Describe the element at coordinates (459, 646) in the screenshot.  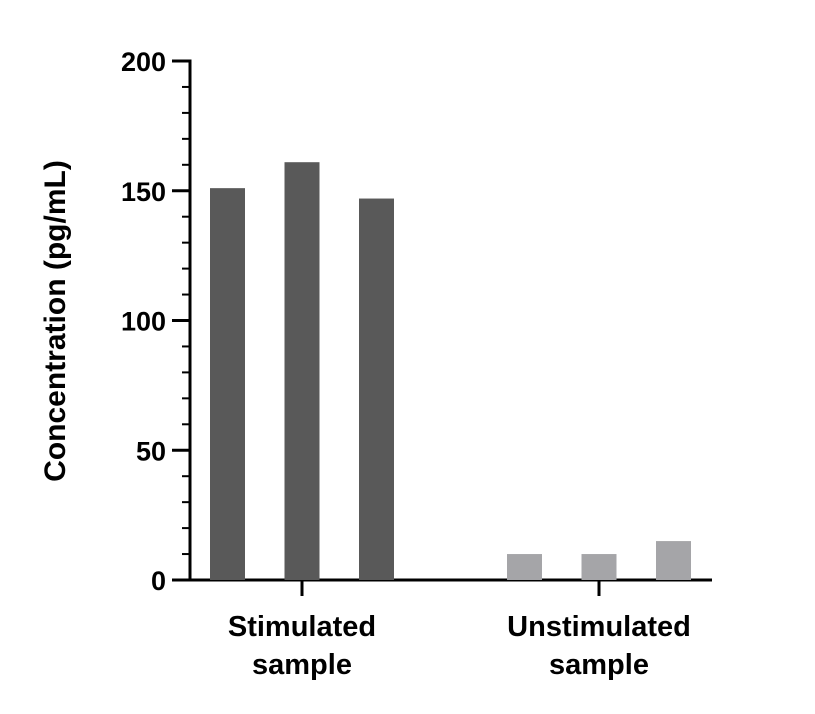
I see `category-labels: Stimulated sample Unstimulated sample` at that location.